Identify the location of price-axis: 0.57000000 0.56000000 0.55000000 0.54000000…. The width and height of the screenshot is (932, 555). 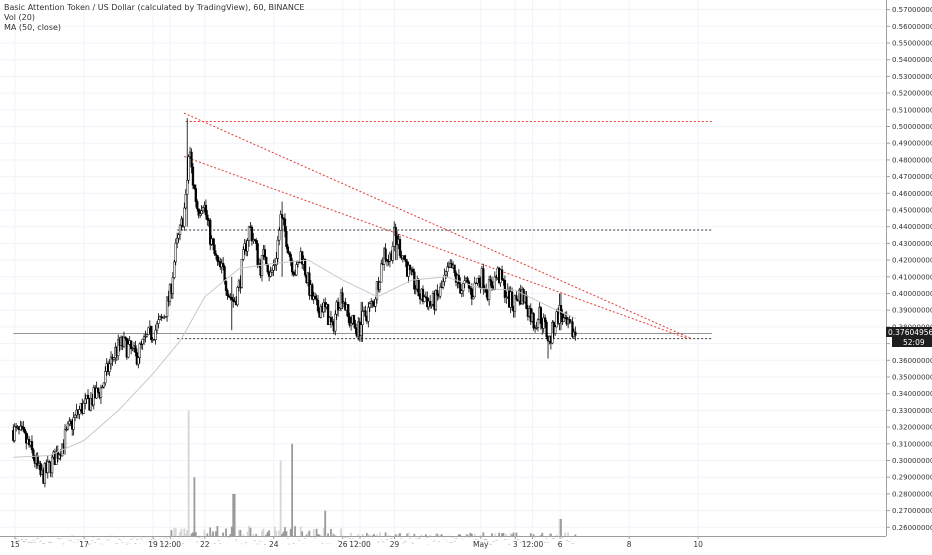
(909, 268).